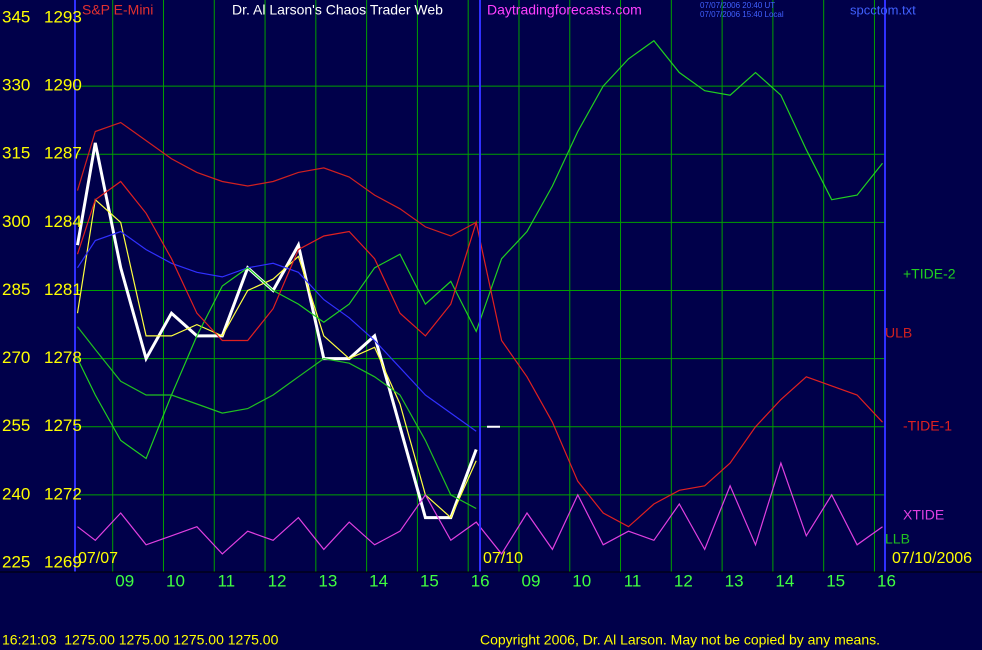  I want to click on date-label: 07/10/2006, so click(932, 558).